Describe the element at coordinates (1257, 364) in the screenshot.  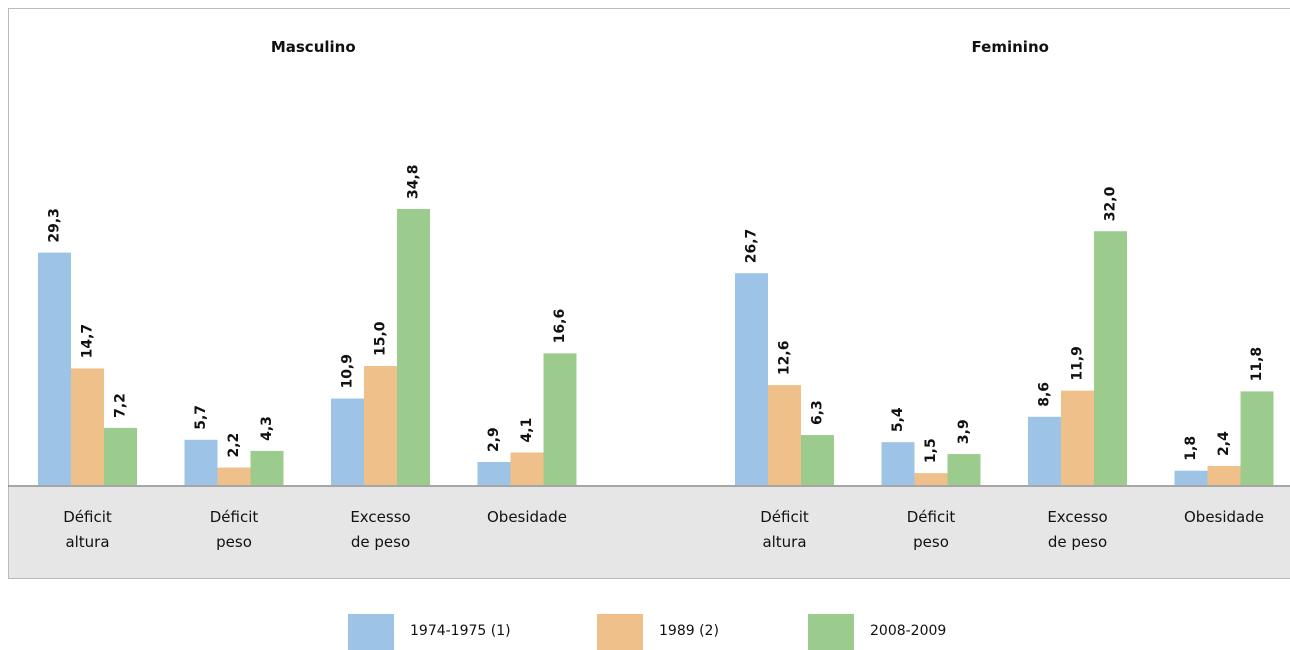
I see `value-label: 11,8` at that location.